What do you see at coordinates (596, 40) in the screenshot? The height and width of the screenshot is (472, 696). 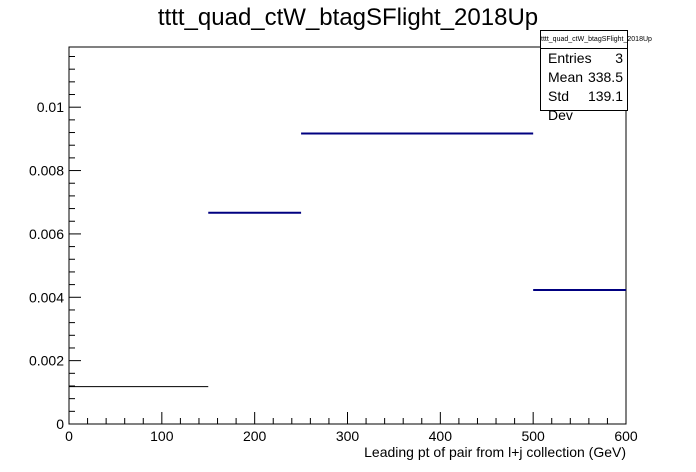 I see `stats-box-name: tttt_quad_ctW_btagSFlight_2018Up` at bounding box center [596, 40].